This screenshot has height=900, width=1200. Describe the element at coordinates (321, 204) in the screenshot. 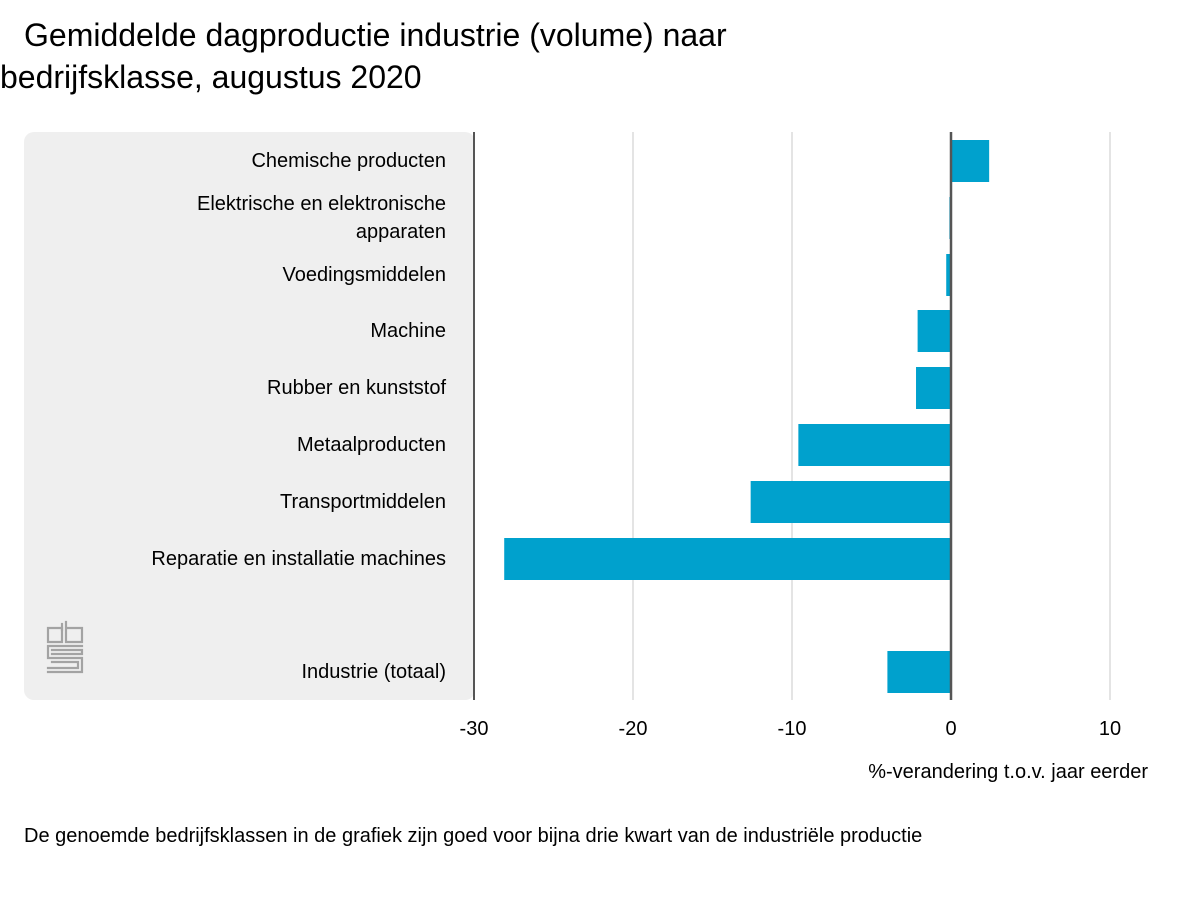

I see `category-label-line: Elektrische en elektronische` at that location.